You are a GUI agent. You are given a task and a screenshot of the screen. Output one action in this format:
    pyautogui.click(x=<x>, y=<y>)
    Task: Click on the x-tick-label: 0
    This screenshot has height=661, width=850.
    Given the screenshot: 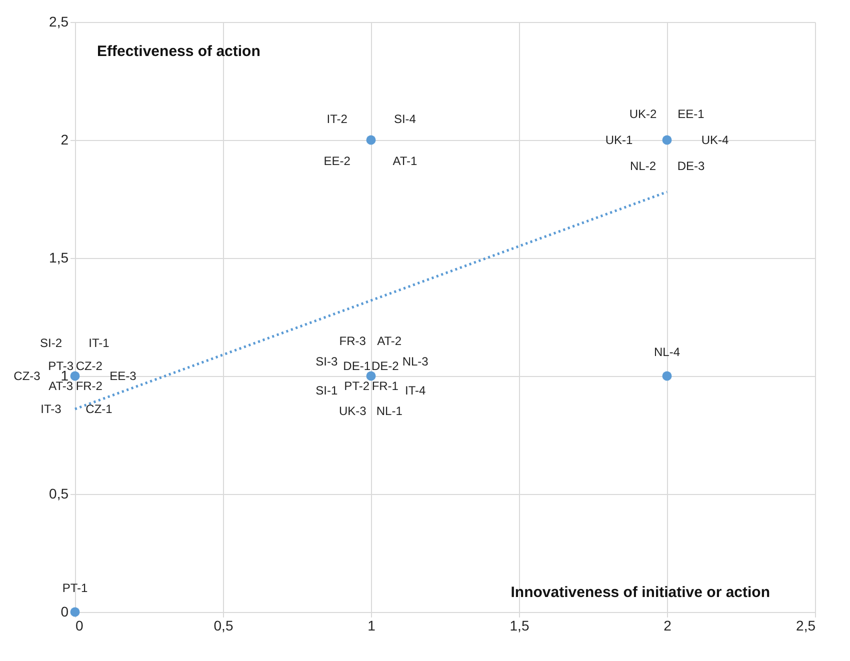 What is the action you would take?
    pyautogui.click(x=80, y=626)
    